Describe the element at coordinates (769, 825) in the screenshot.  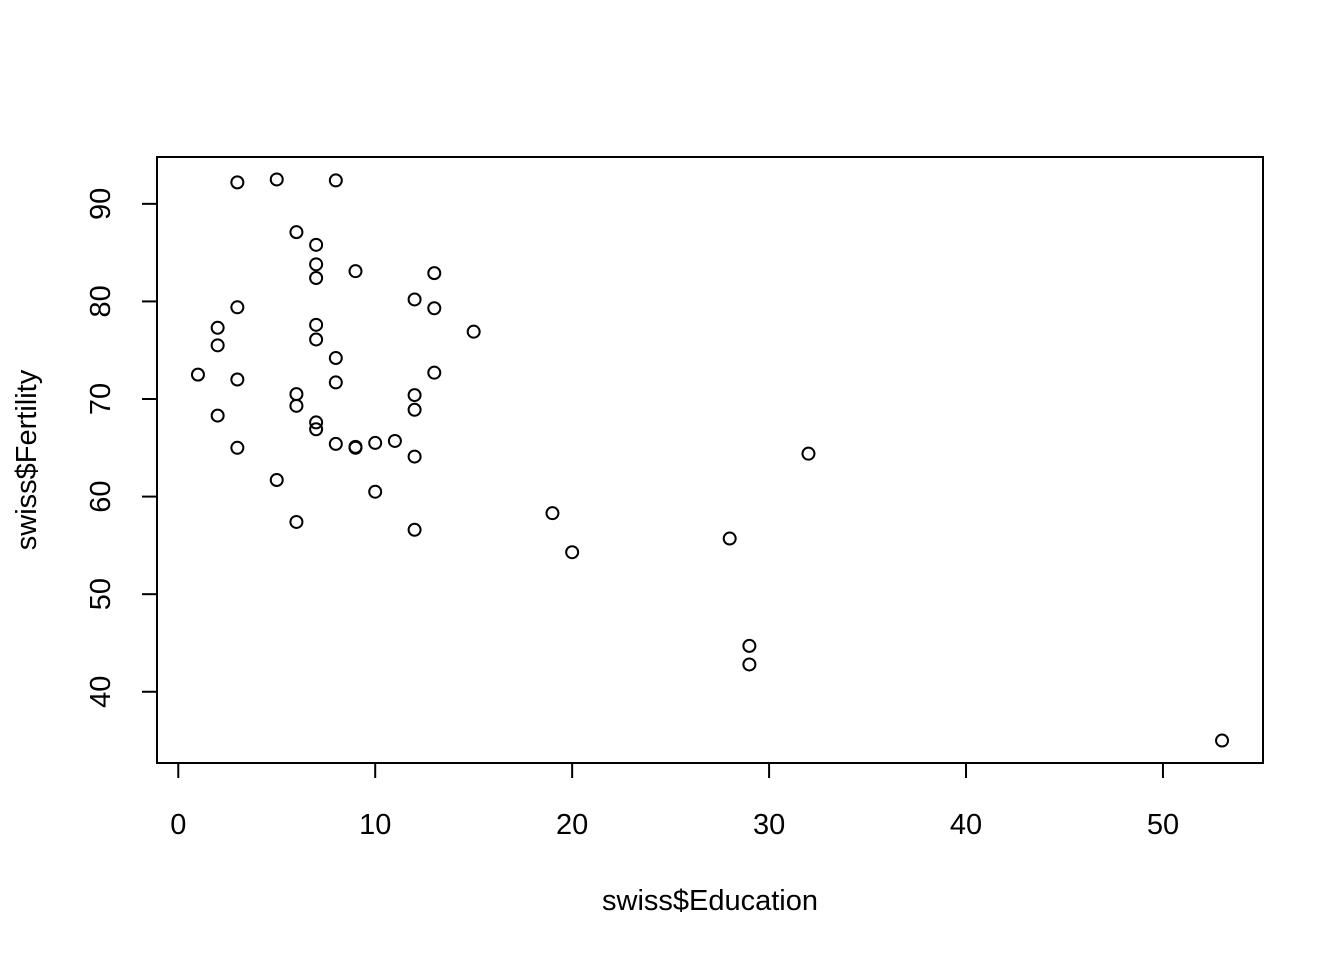
I see `x-tick-label: 30` at that location.